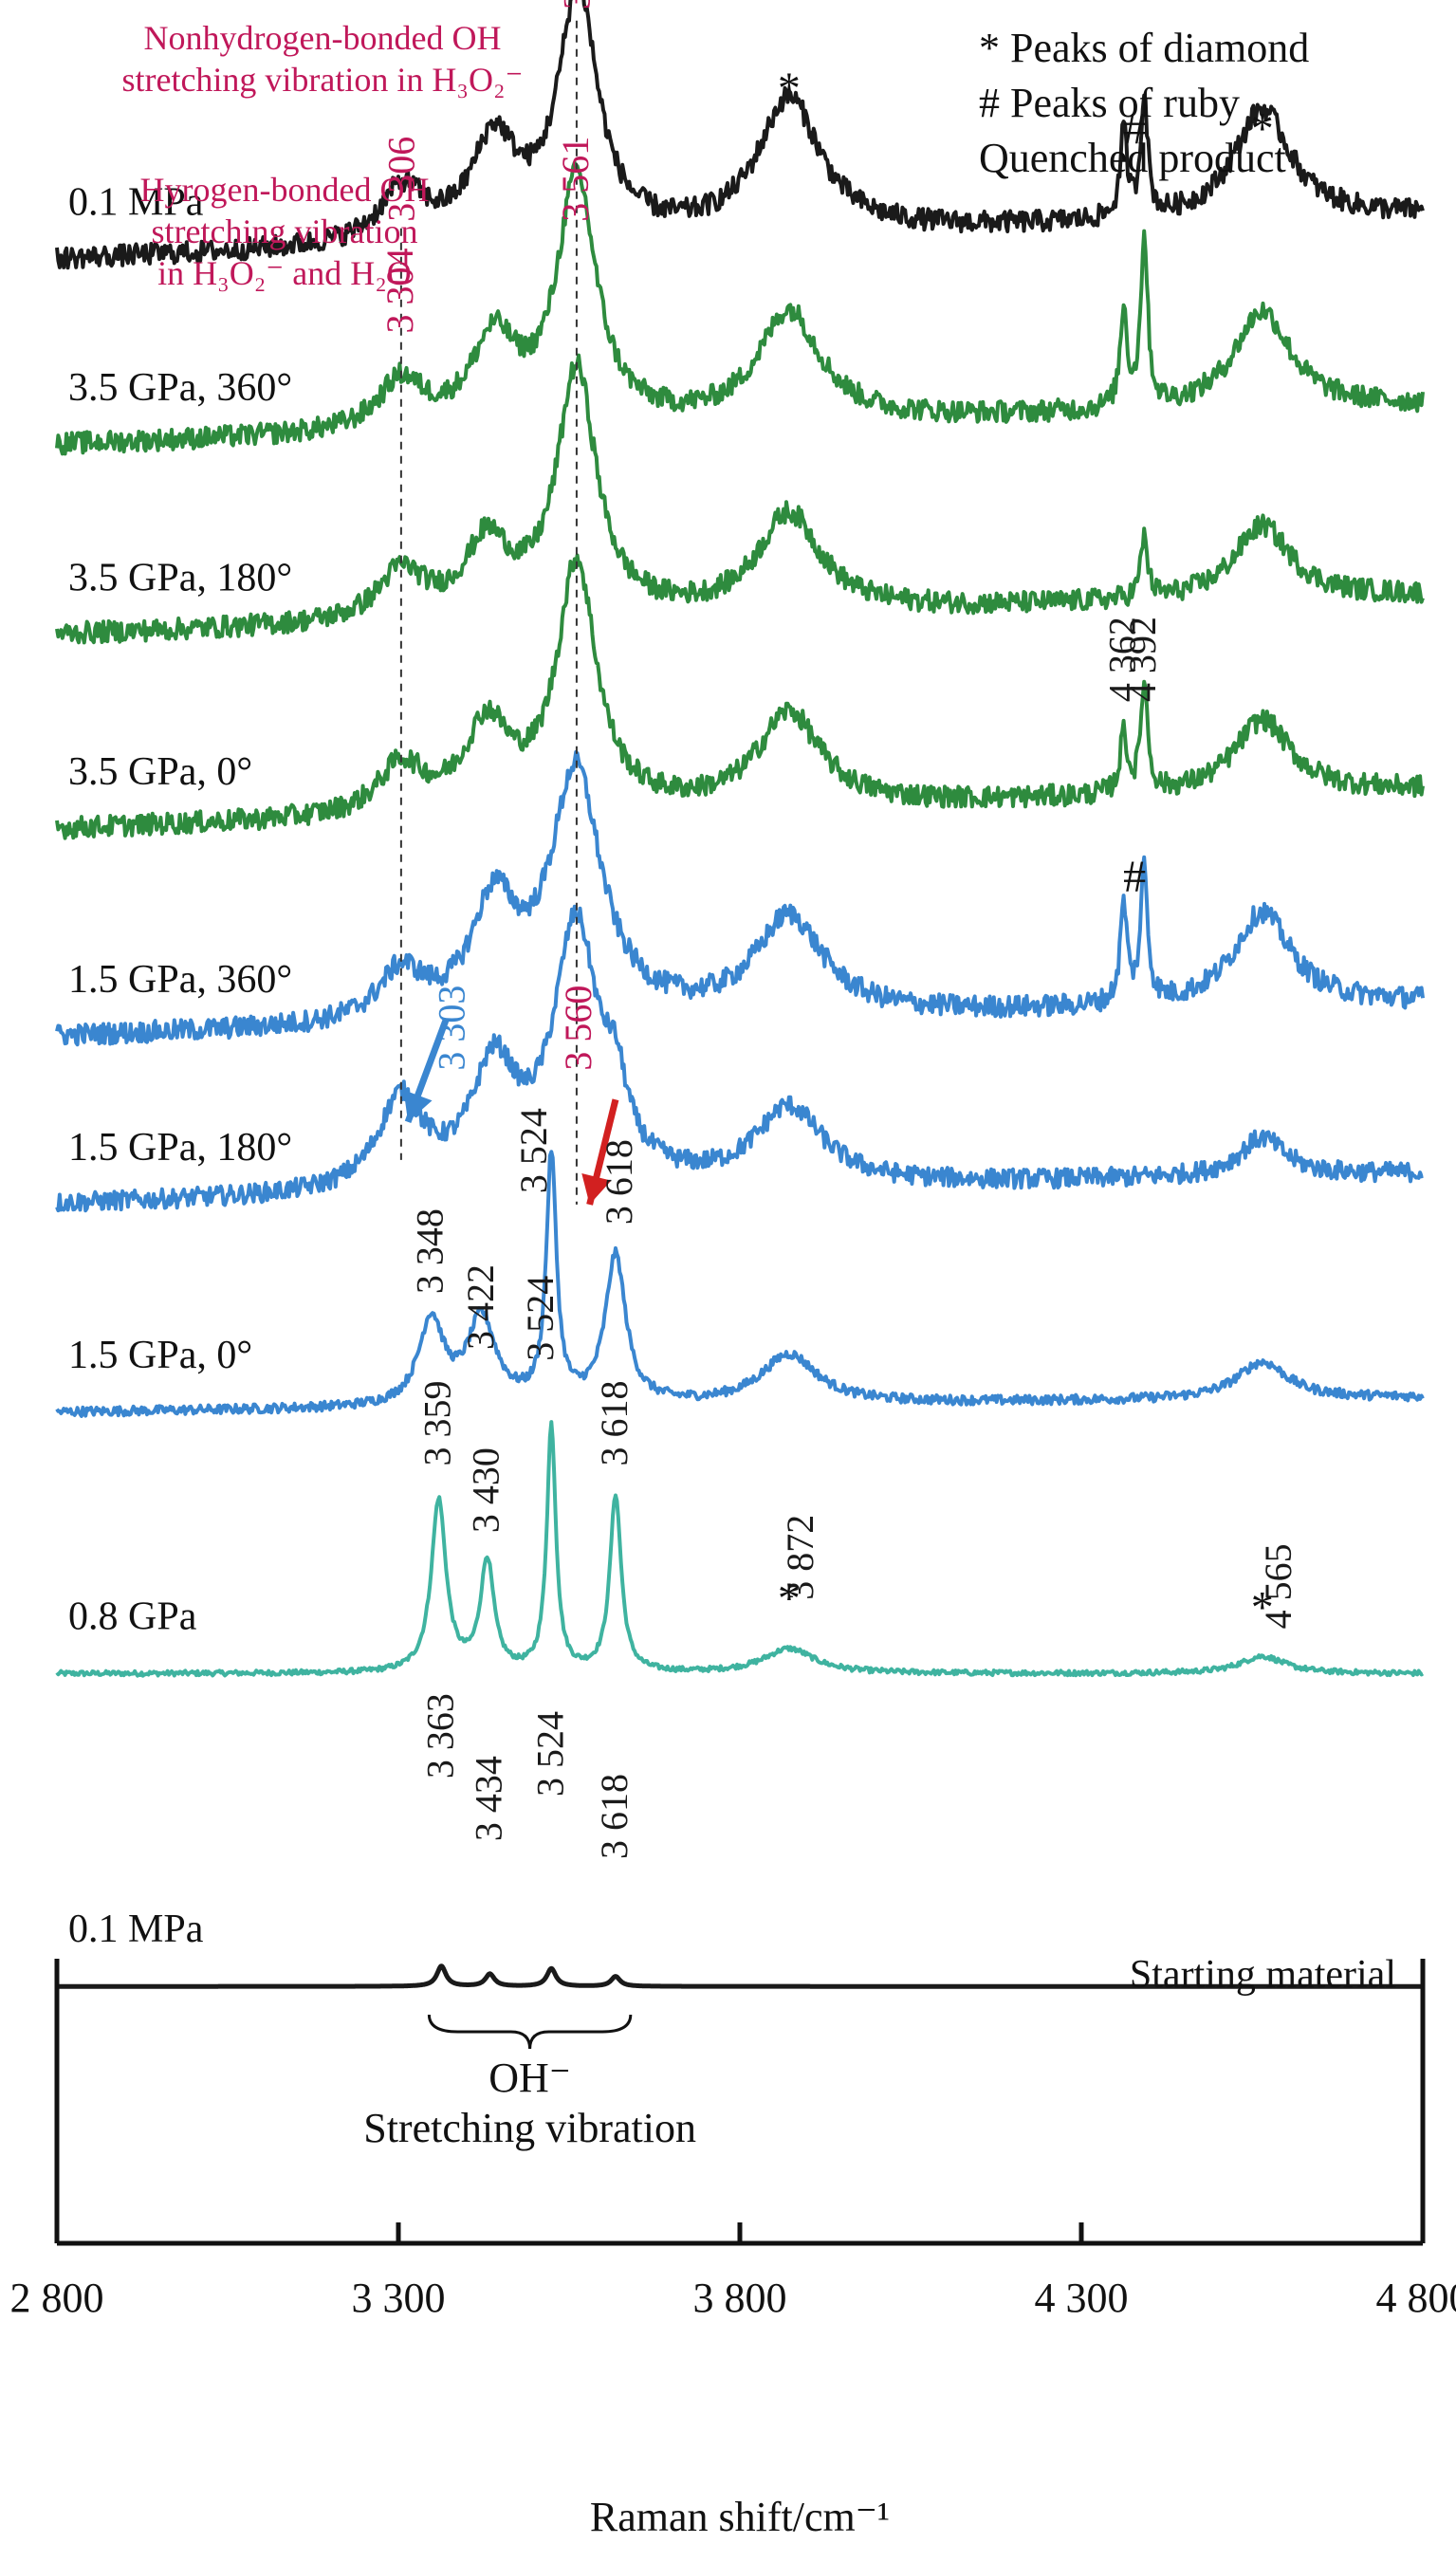  Describe the element at coordinates (1262, 128) in the screenshot. I see `peak-symbol-6: *` at that location.